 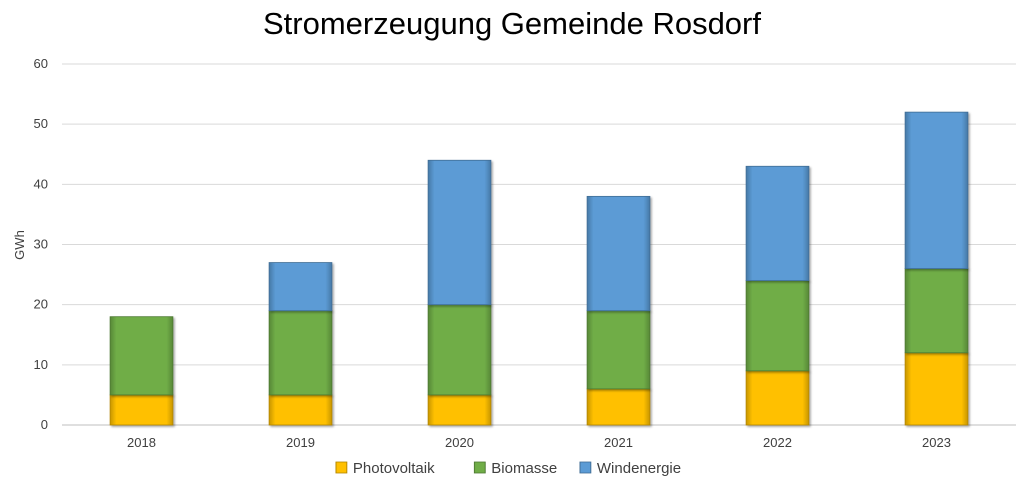 I want to click on y-tick-label: 30, so click(x=41, y=244).